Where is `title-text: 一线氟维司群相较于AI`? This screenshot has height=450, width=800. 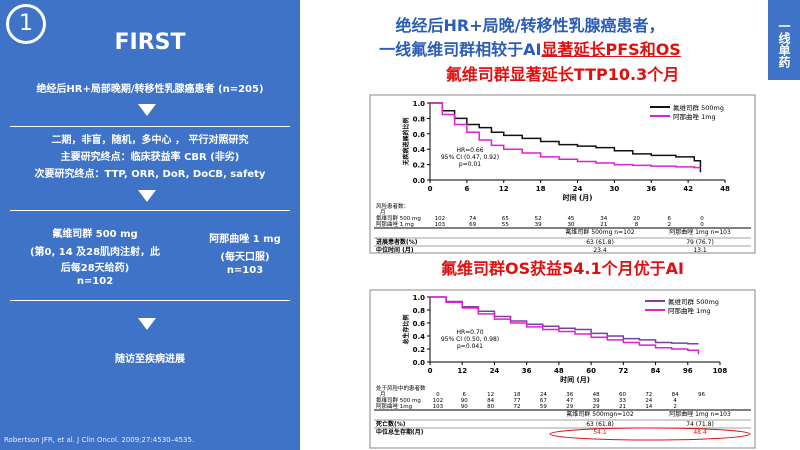 title-text: 一线氟维司群相较于AI is located at coordinates (460, 49).